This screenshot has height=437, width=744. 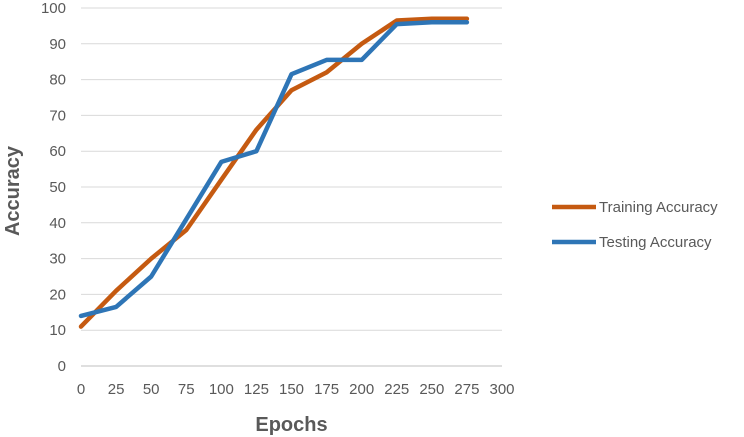 What do you see at coordinates (57, 259) in the screenshot?
I see `y-tick-label: 30` at bounding box center [57, 259].